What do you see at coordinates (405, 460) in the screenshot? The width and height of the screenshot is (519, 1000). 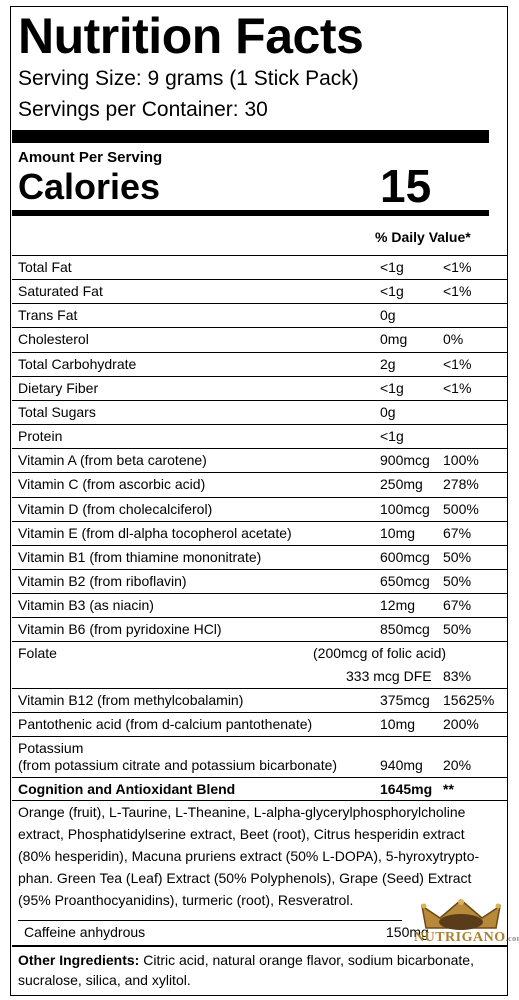 I see `nutrient-amount: 900mcg` at bounding box center [405, 460].